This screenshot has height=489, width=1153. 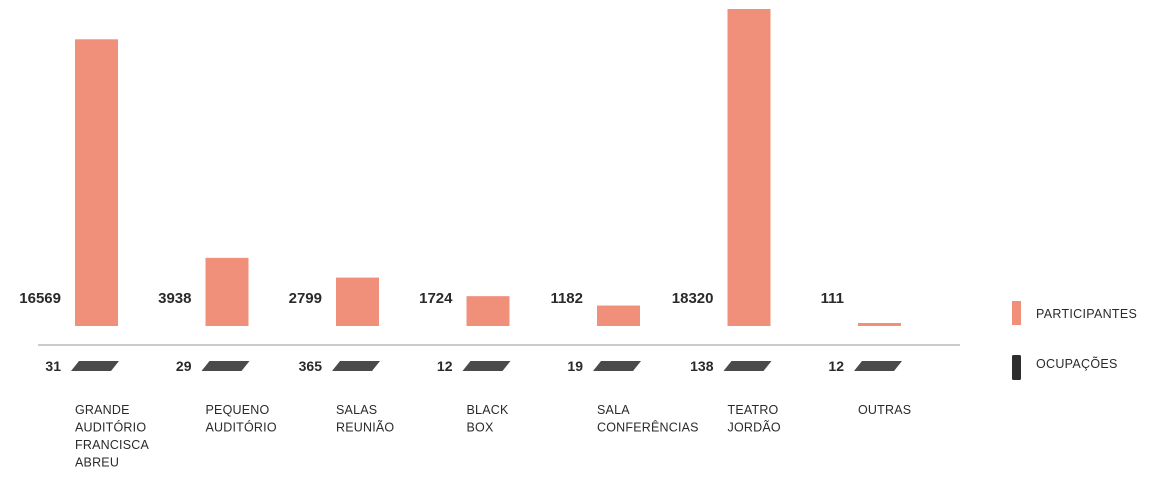 I want to click on category-label-line: GRANDE, so click(x=102, y=410).